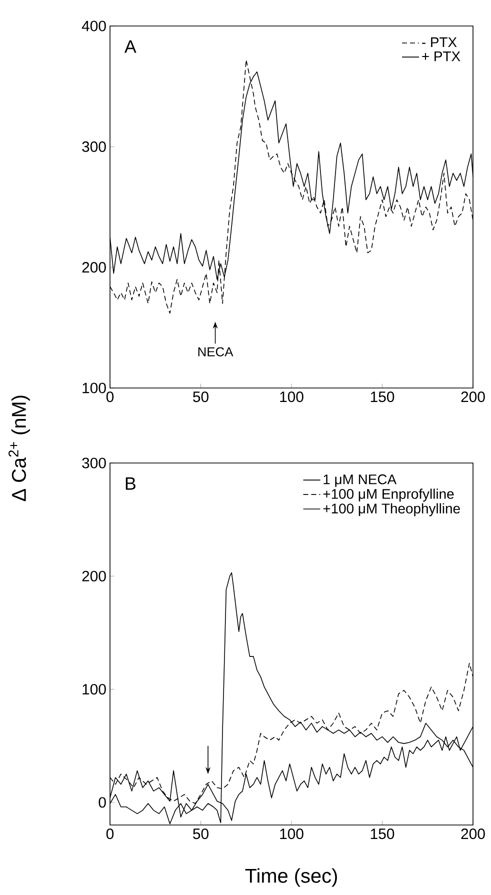 The height and width of the screenshot is (895, 491). Describe the element at coordinates (94, 26) in the screenshot. I see `y-tick-label: 400` at that location.